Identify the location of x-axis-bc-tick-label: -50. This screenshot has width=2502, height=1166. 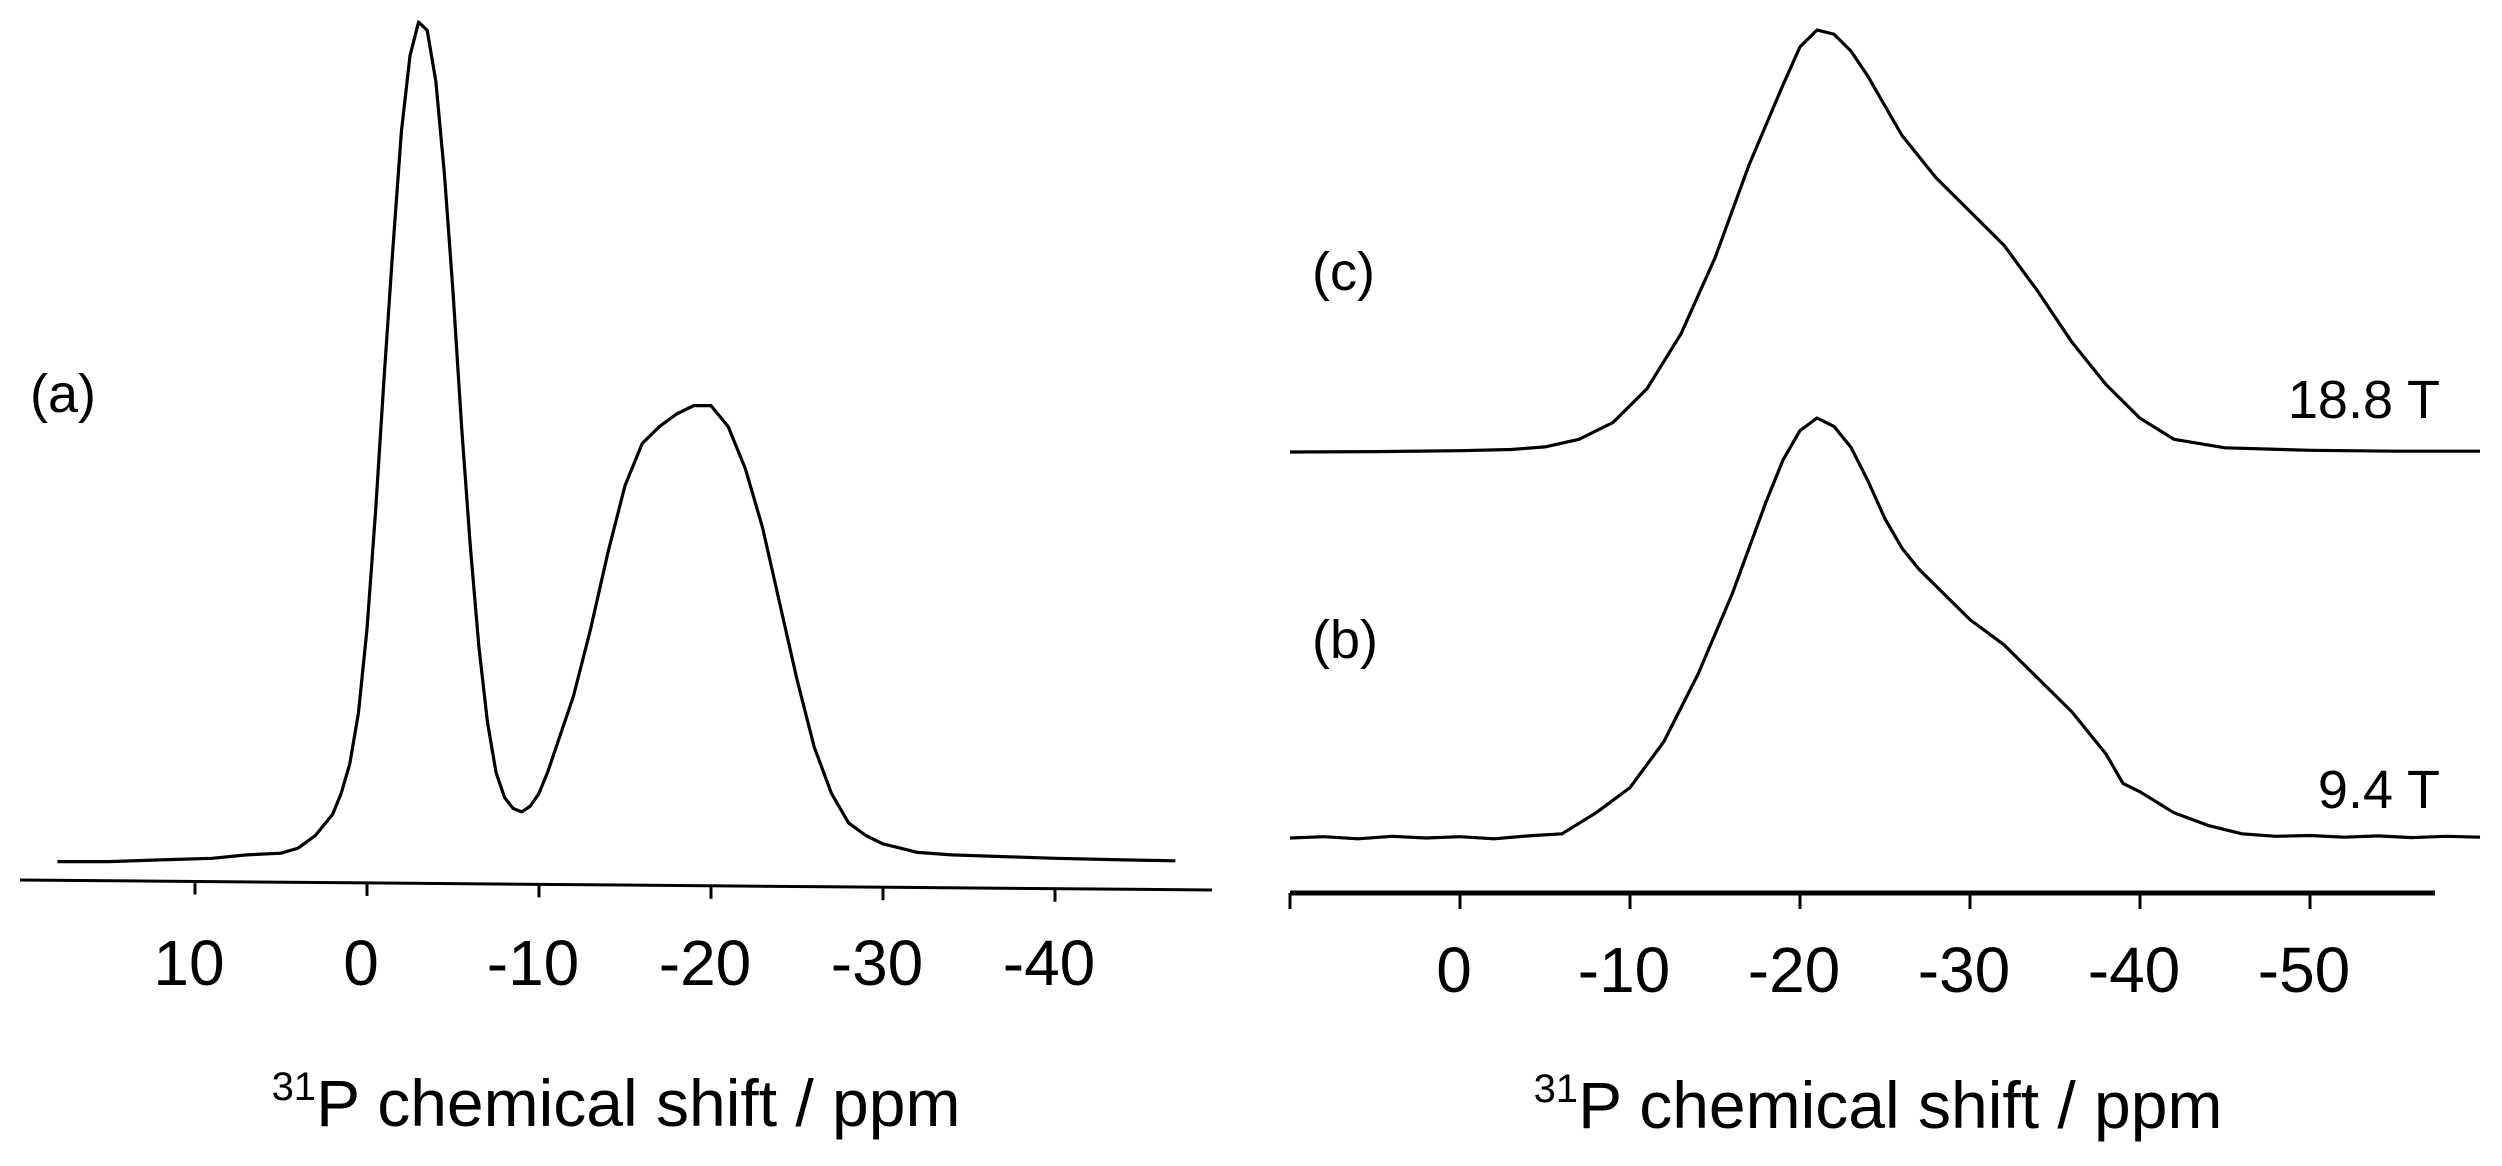
(2304, 970).